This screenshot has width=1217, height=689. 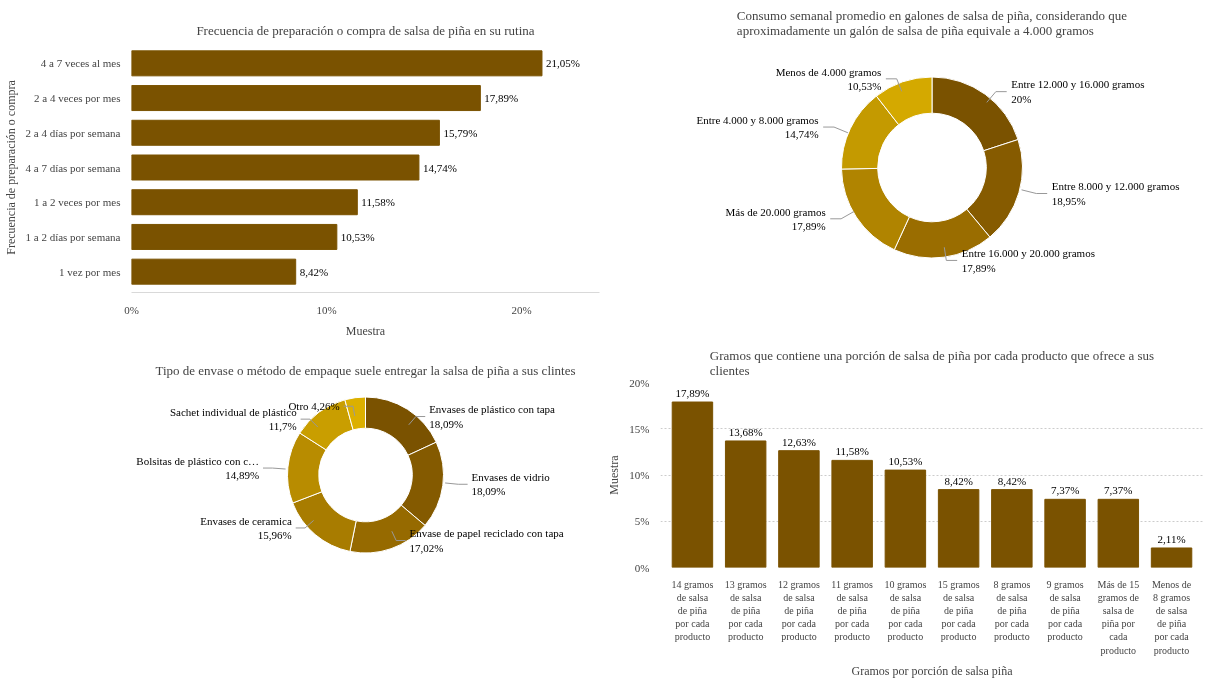 What do you see at coordinates (1115, 186) in the screenshot?
I see `slice-label: Entre 8.000 y 12.000 gramos` at bounding box center [1115, 186].